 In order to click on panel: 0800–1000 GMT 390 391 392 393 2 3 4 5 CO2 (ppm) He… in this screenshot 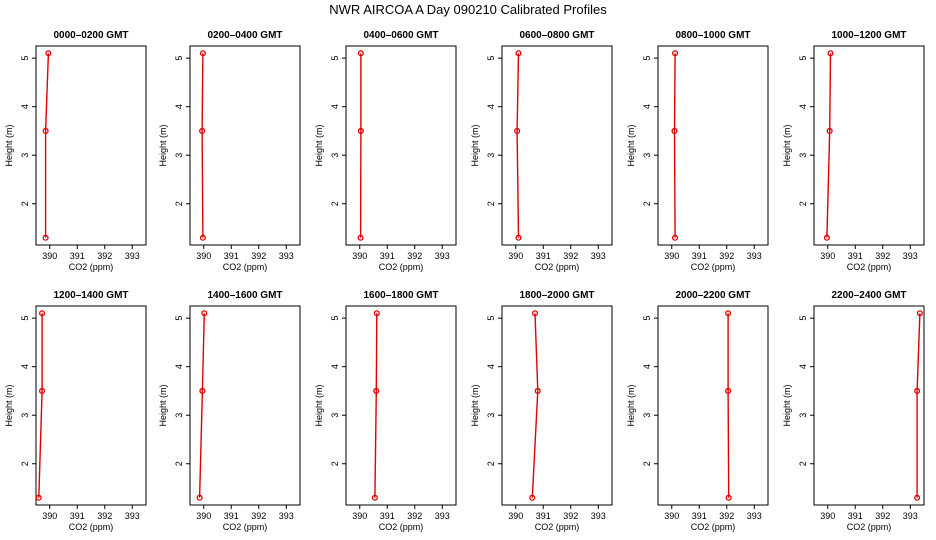, I will do `click(697, 151)`.